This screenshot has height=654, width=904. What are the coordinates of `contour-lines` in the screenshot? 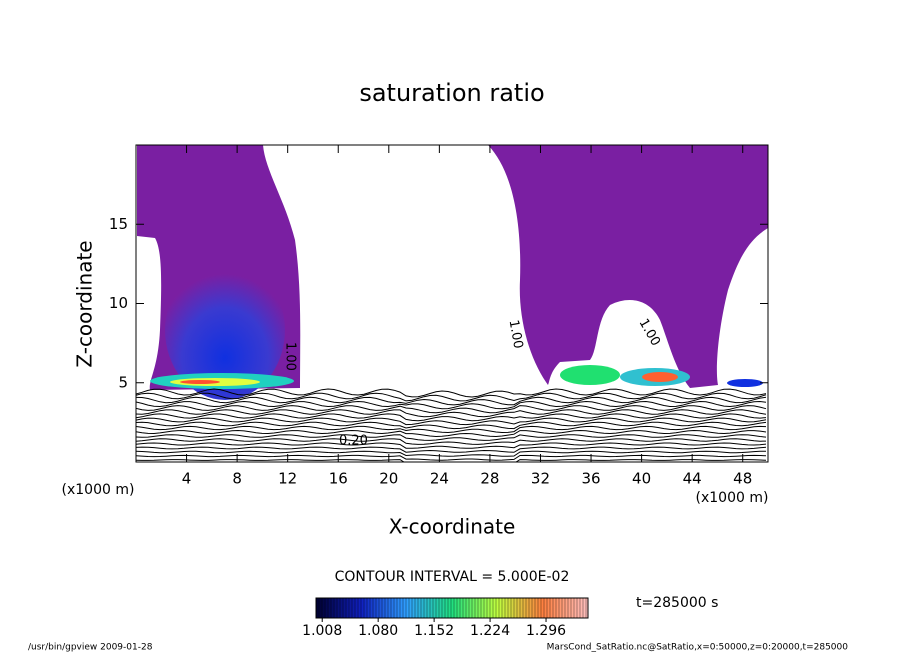 It's located at (451, 425).